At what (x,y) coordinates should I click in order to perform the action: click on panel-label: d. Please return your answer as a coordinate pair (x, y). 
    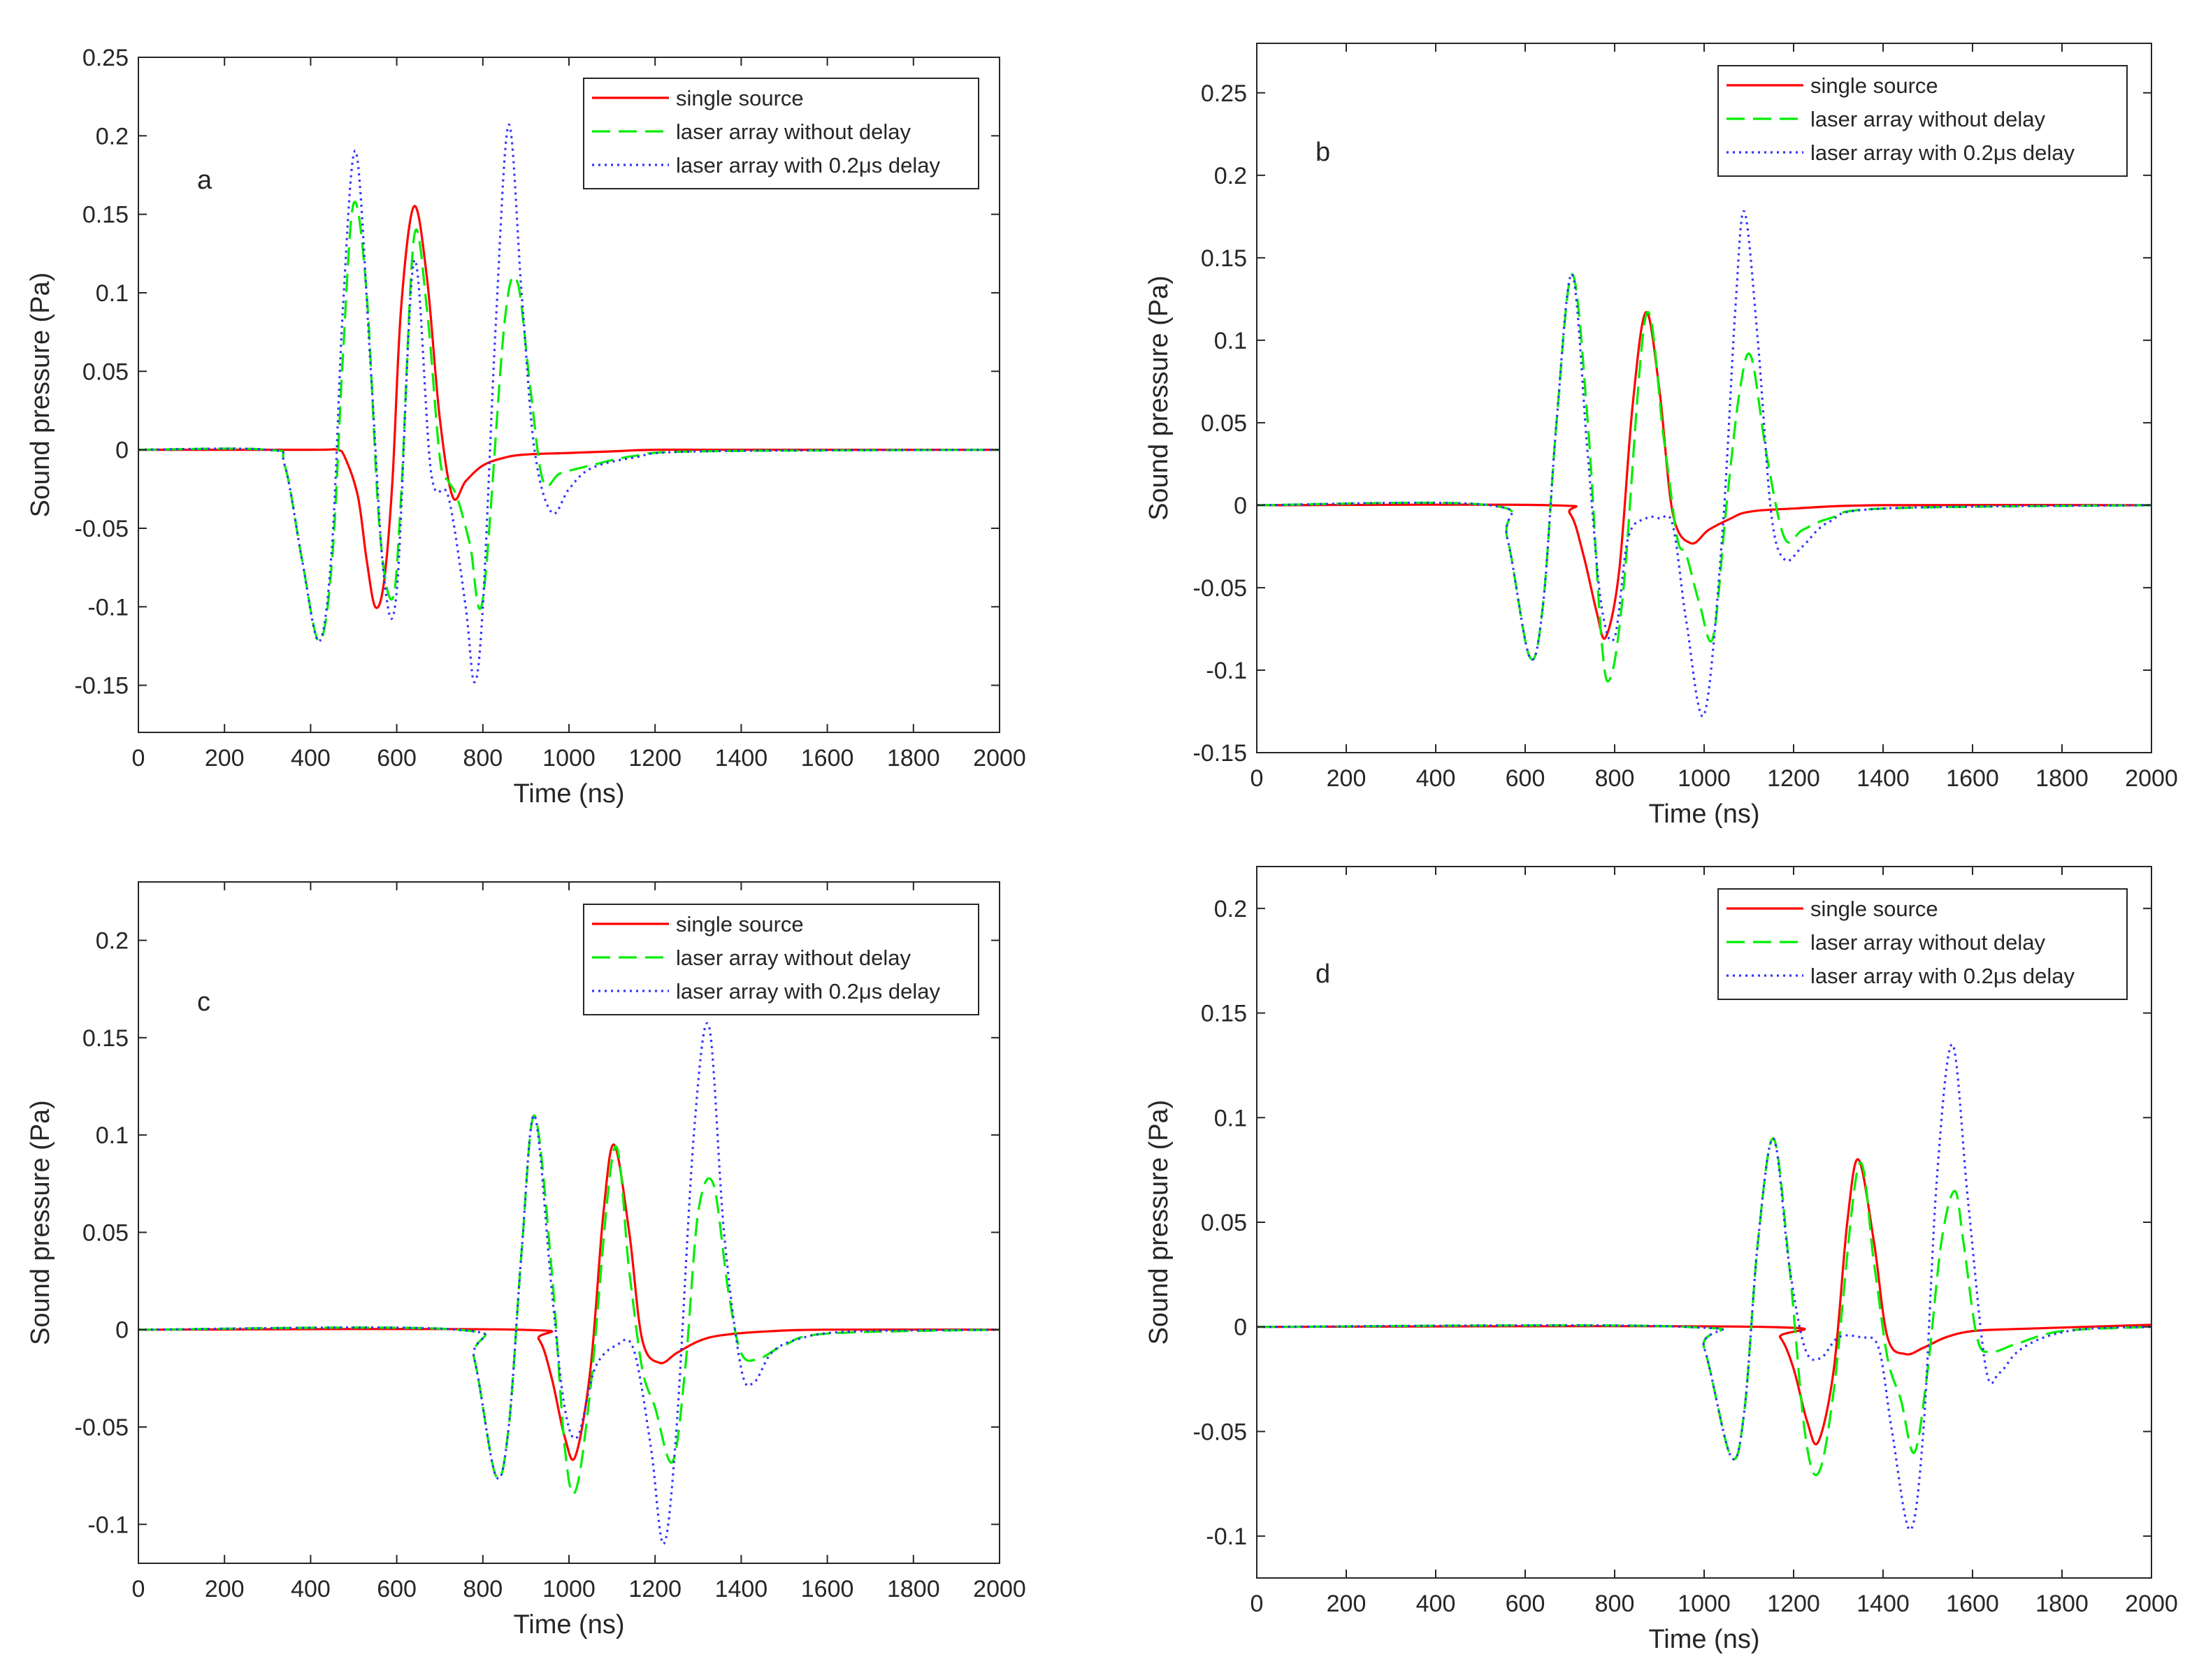
    Looking at the image, I should click on (1322, 975).